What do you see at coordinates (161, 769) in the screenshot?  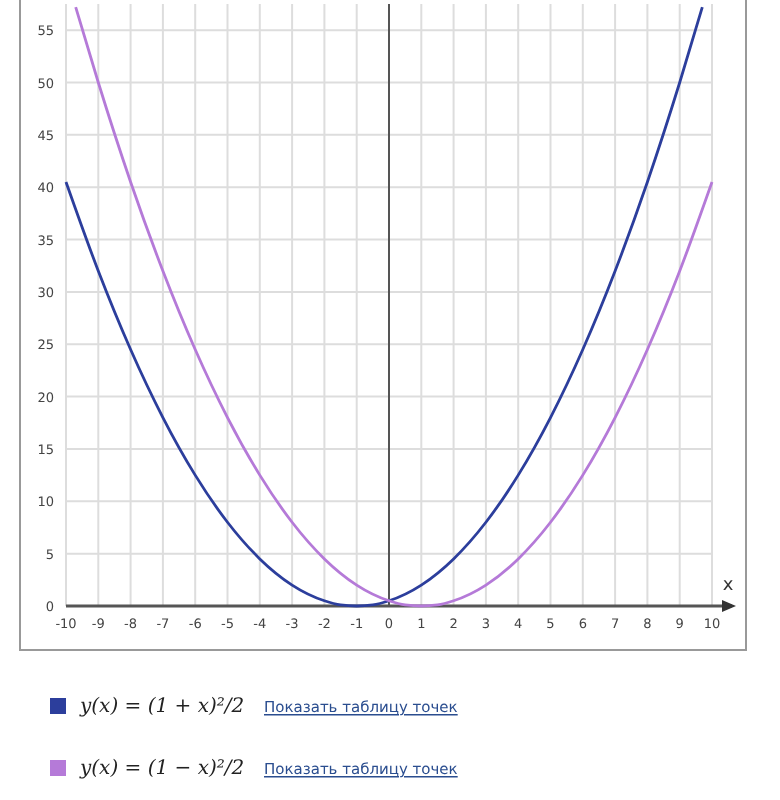 I see `legend-label: y(x) = (1 − x)²/2` at bounding box center [161, 769].